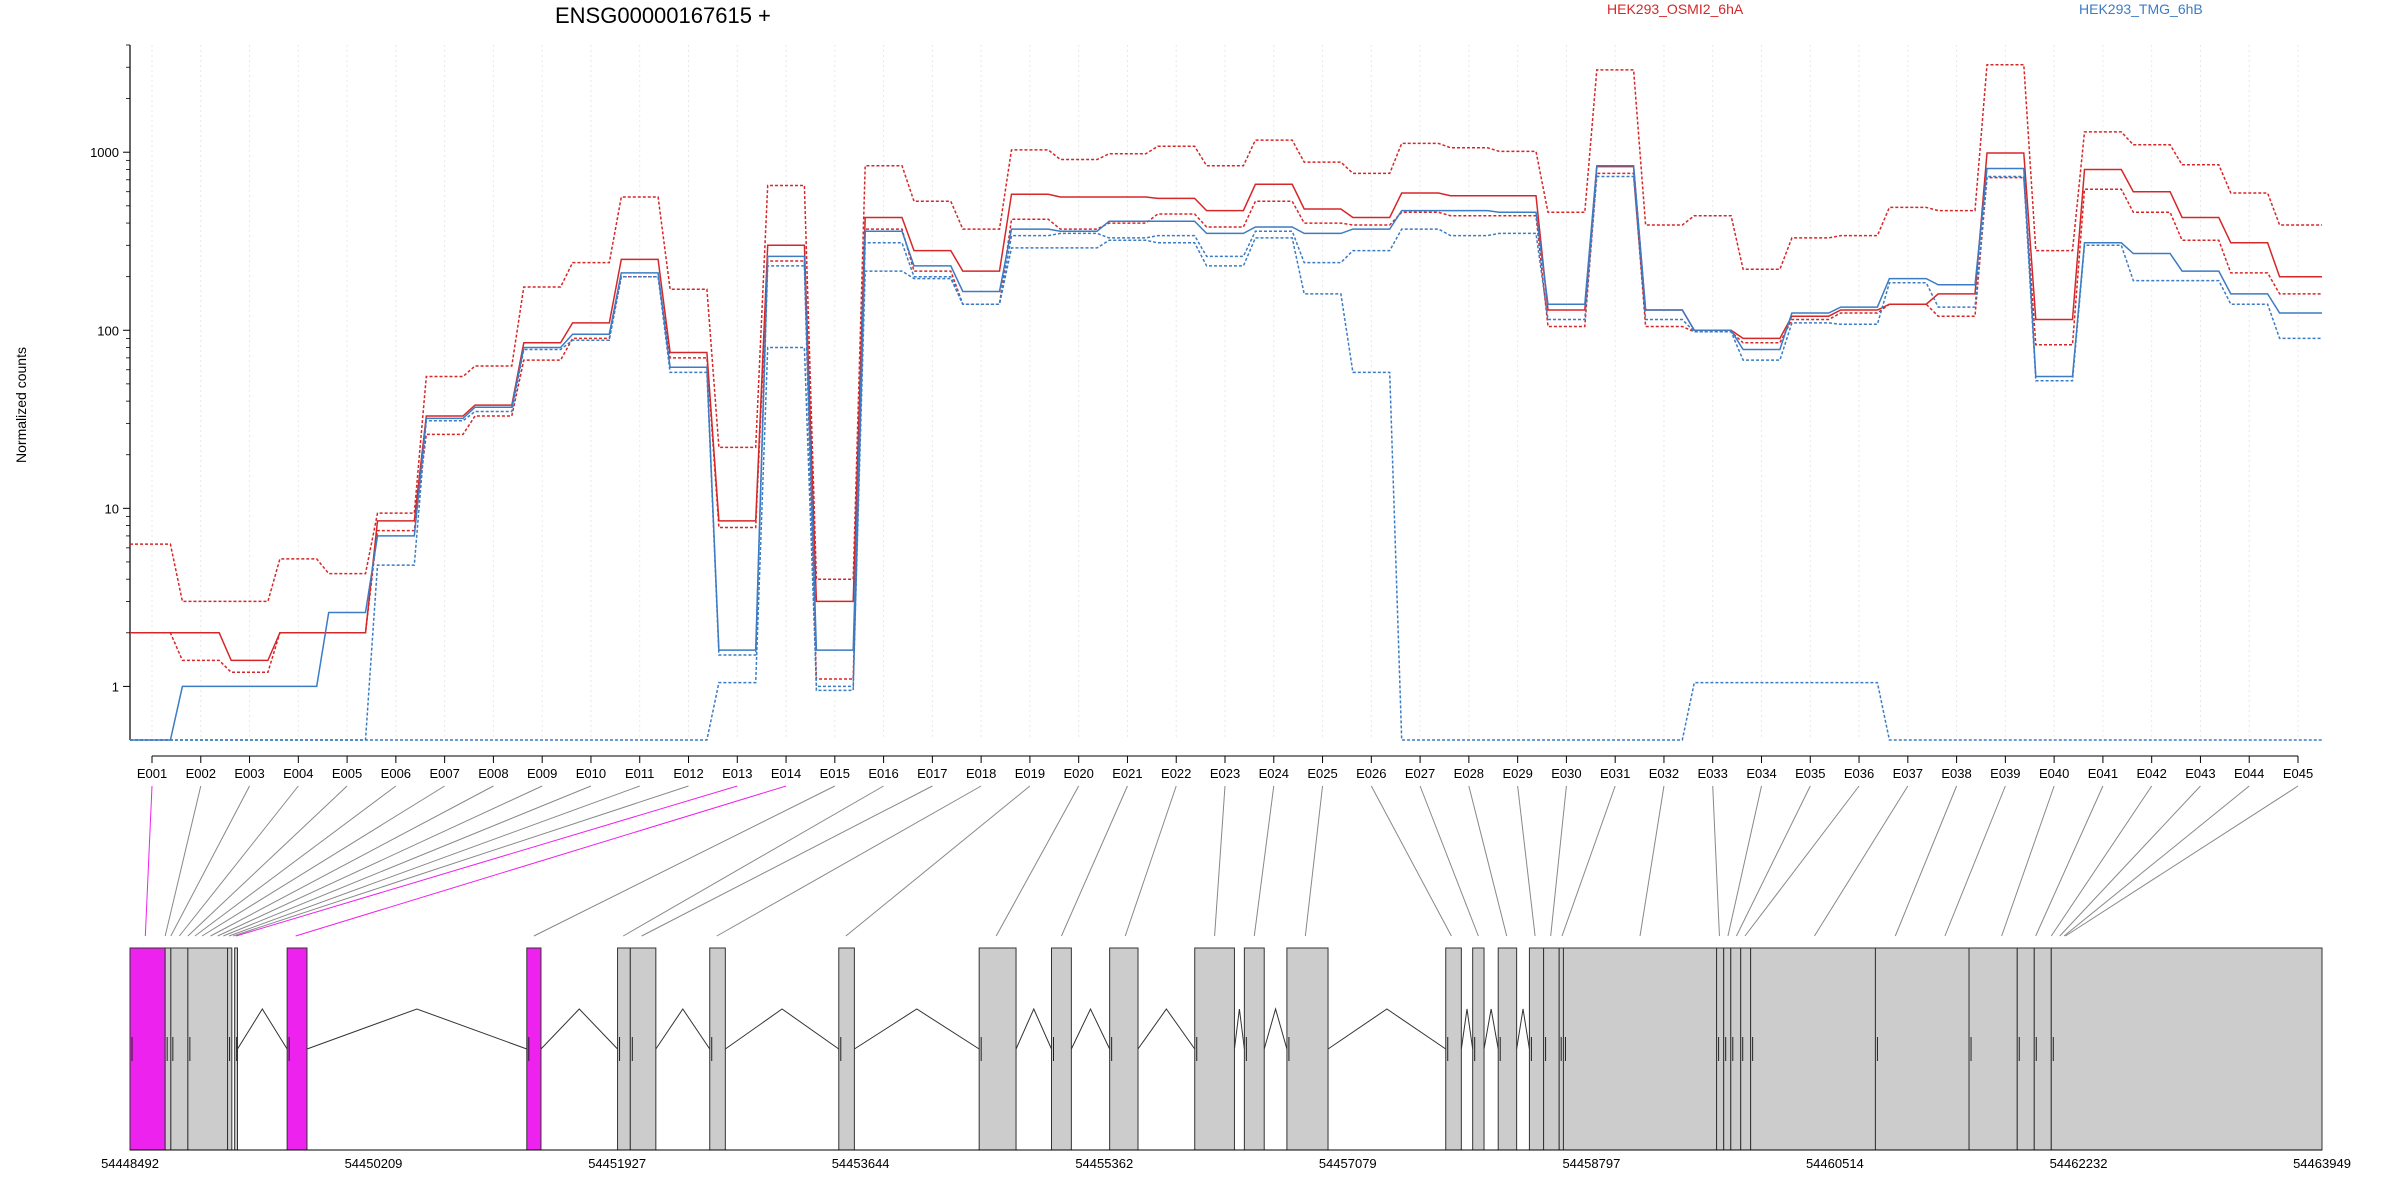 The height and width of the screenshot is (1200, 2400). Describe the element at coordinates (201, 773) in the screenshot. I see `exon-bin-label: E002` at that location.